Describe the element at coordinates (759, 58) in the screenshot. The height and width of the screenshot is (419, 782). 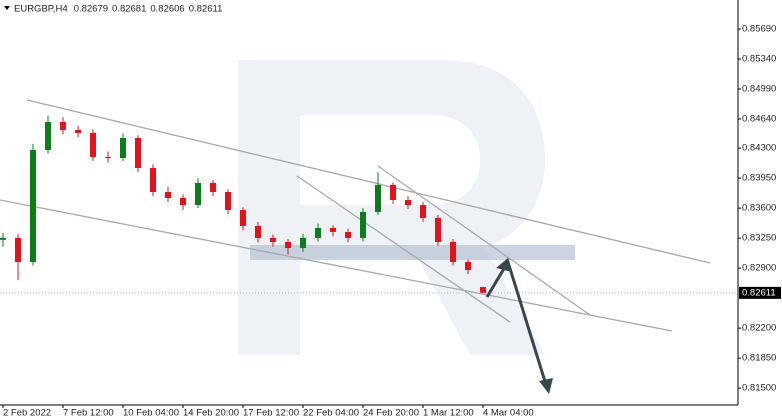
I see `y-tick-label: 0.85340` at that location.